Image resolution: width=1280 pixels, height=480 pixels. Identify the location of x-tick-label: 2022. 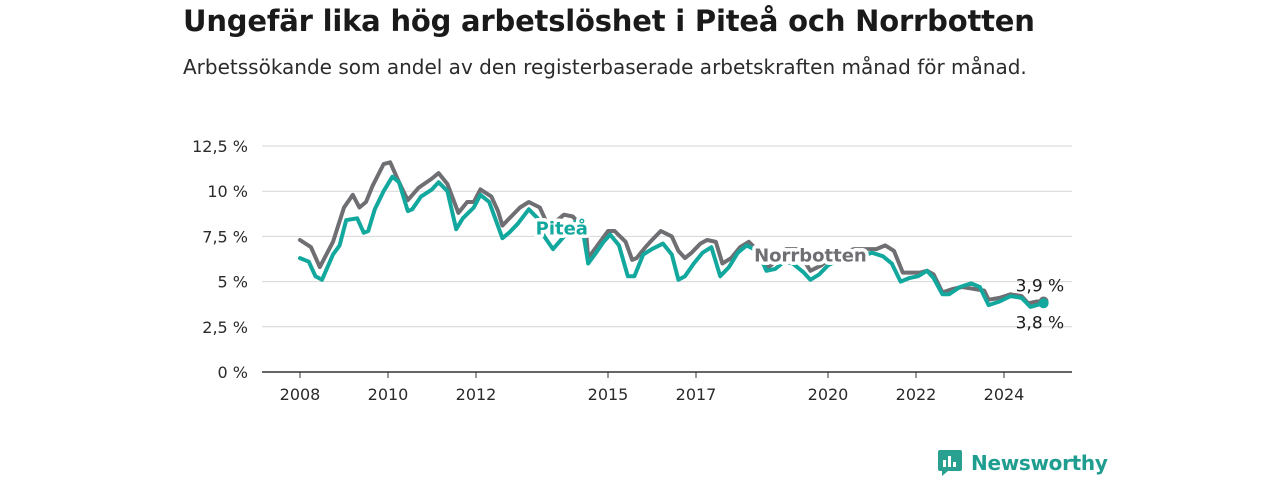
(916, 394).